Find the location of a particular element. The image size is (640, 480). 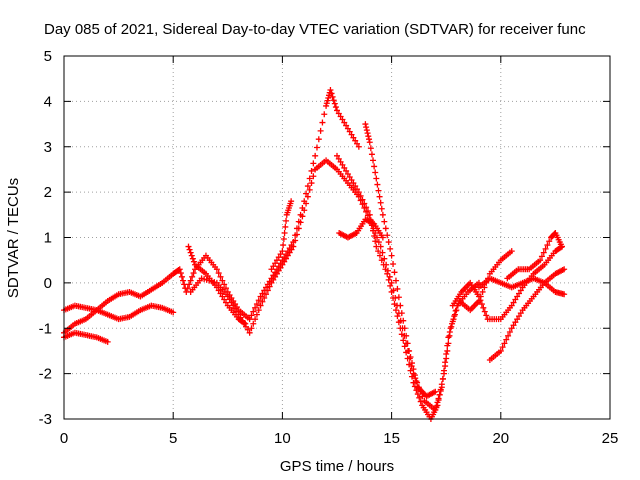

y-tick-label: 5 is located at coordinates (48, 56).